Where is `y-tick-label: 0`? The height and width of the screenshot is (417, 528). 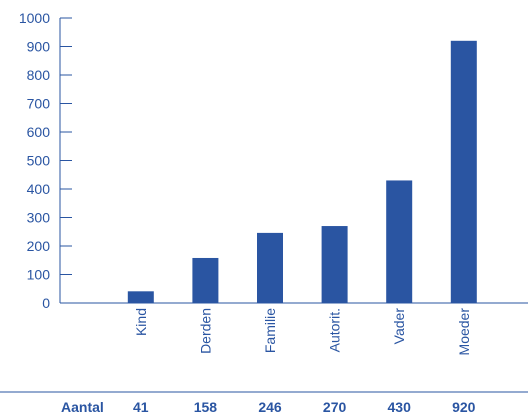 y-tick-label: 0 is located at coordinates (46, 303).